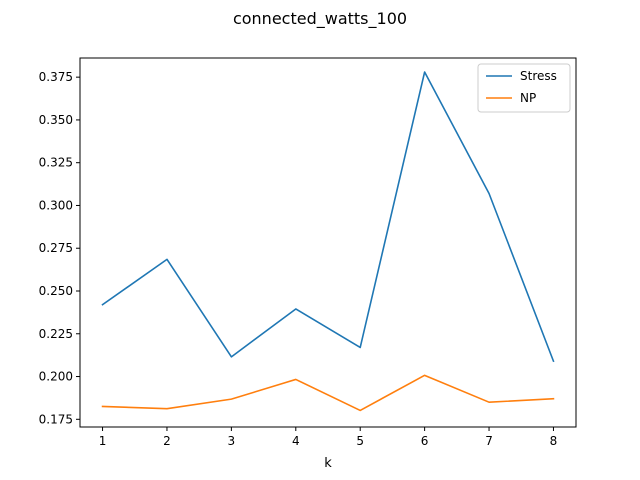 Image resolution: width=640 pixels, height=480 pixels. Describe the element at coordinates (320, 19) in the screenshot. I see `chart-title: connected_watts_100` at that location.